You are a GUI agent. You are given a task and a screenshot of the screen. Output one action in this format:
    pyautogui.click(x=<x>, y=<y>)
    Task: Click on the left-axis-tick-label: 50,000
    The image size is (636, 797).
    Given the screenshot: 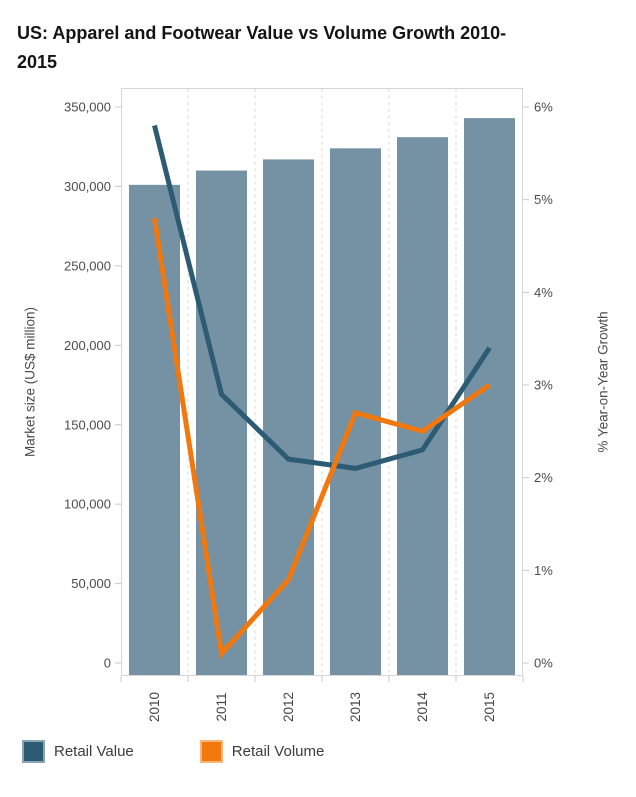 What is the action you would take?
    pyautogui.click(x=91, y=583)
    